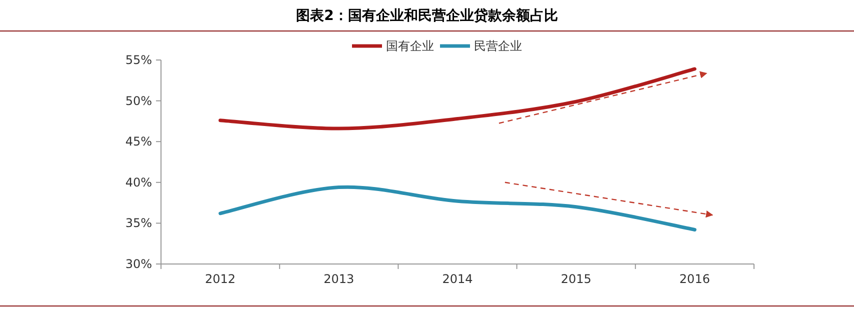 The image size is (854, 333). Describe the element at coordinates (427, 15) in the screenshot. I see `chart-title: 图表2：国有企业和民营企业贷款余额占比` at that location.